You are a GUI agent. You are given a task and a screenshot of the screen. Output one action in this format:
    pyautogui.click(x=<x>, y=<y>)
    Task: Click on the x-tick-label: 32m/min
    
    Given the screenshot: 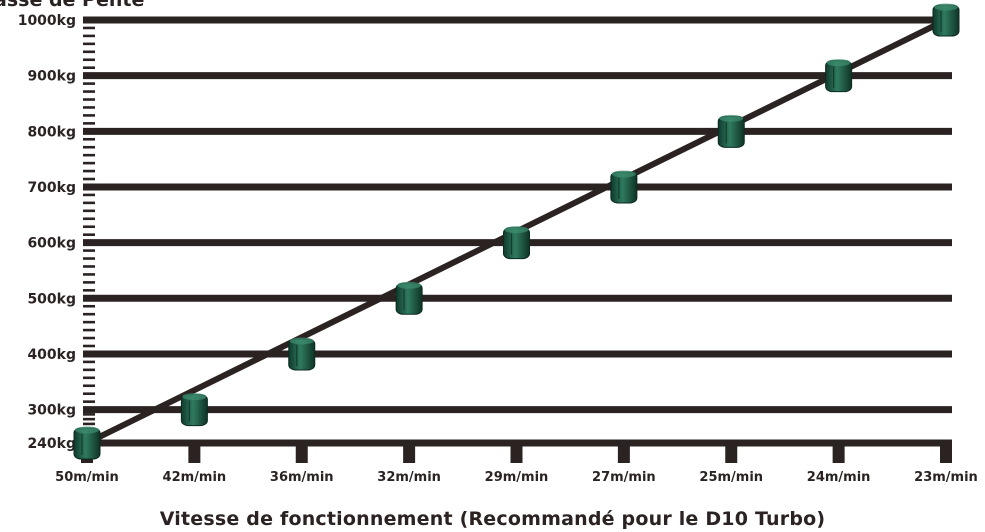 What is the action you would take?
    pyautogui.click(x=409, y=477)
    